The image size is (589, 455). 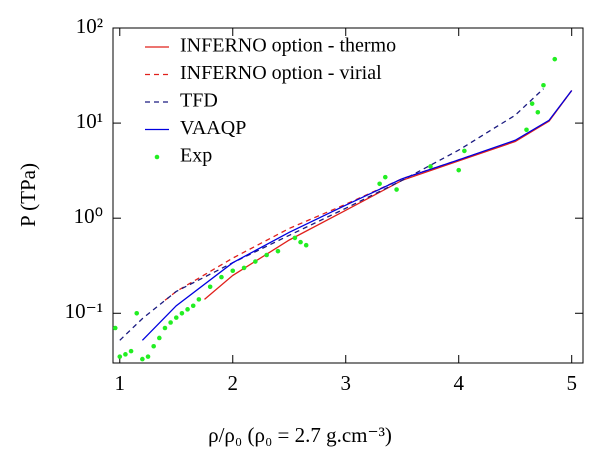 What do you see at coordinates (199, 101) in the screenshot?
I see `legend-label: TFD` at bounding box center [199, 101].